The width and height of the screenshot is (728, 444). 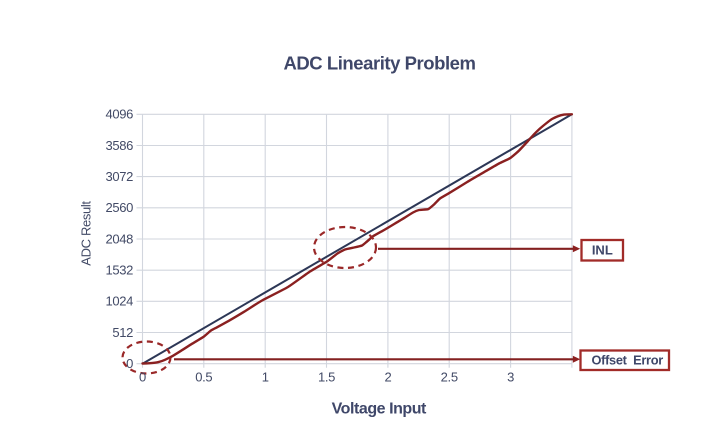 What do you see at coordinates (119, 270) in the screenshot?
I see `svg-text: 1532` at bounding box center [119, 270].